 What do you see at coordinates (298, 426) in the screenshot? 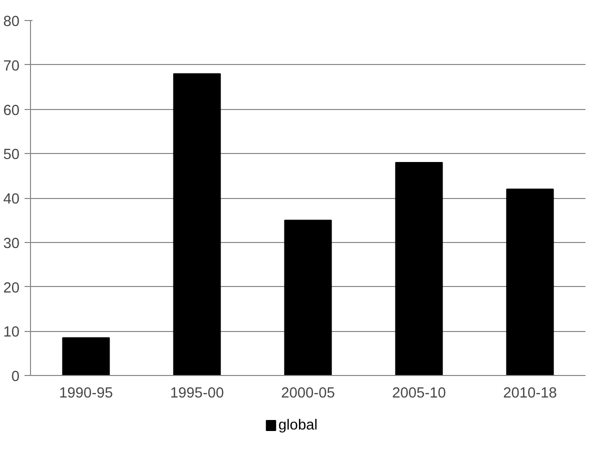
I see `legend-label: global` at bounding box center [298, 426].